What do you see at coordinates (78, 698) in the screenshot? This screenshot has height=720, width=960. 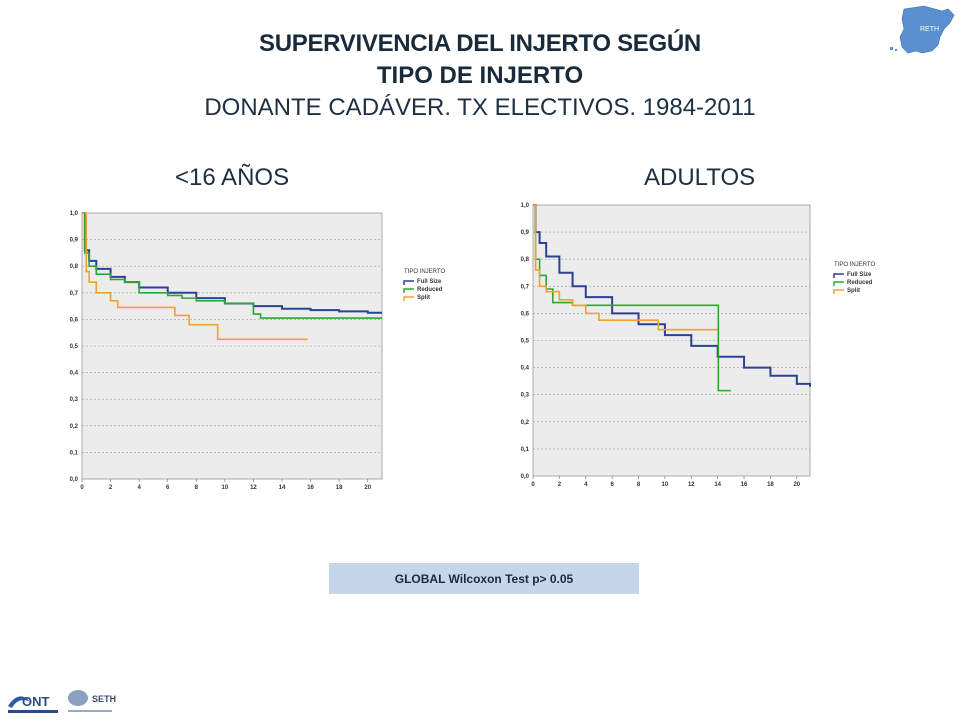 I see `seth-emblem-icon` at bounding box center [78, 698].